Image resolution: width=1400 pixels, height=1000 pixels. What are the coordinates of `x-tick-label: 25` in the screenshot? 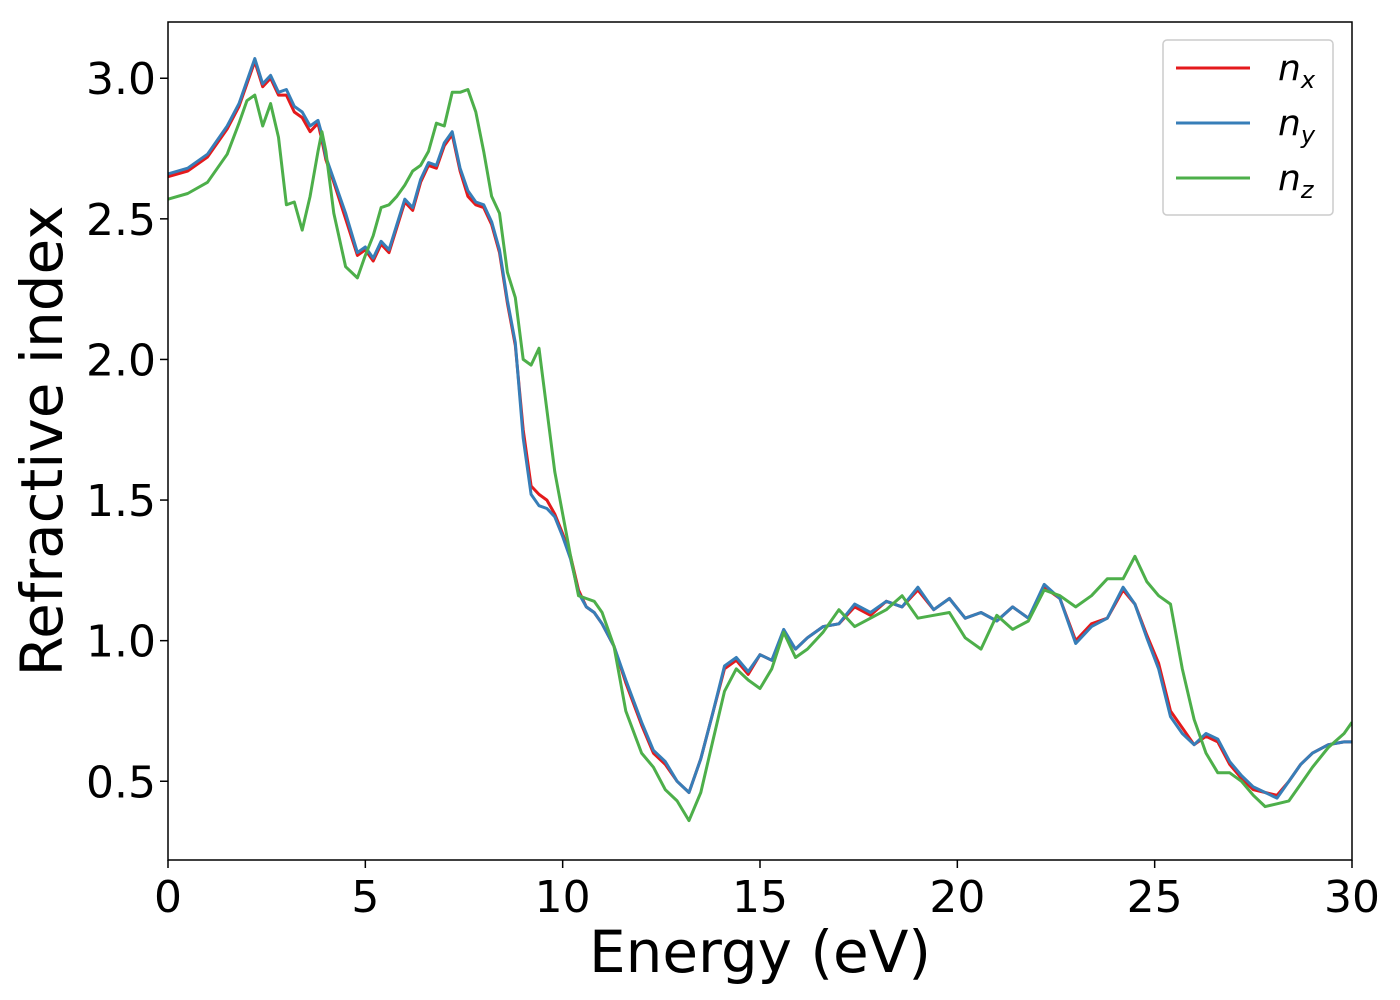 It's located at (1155, 897).